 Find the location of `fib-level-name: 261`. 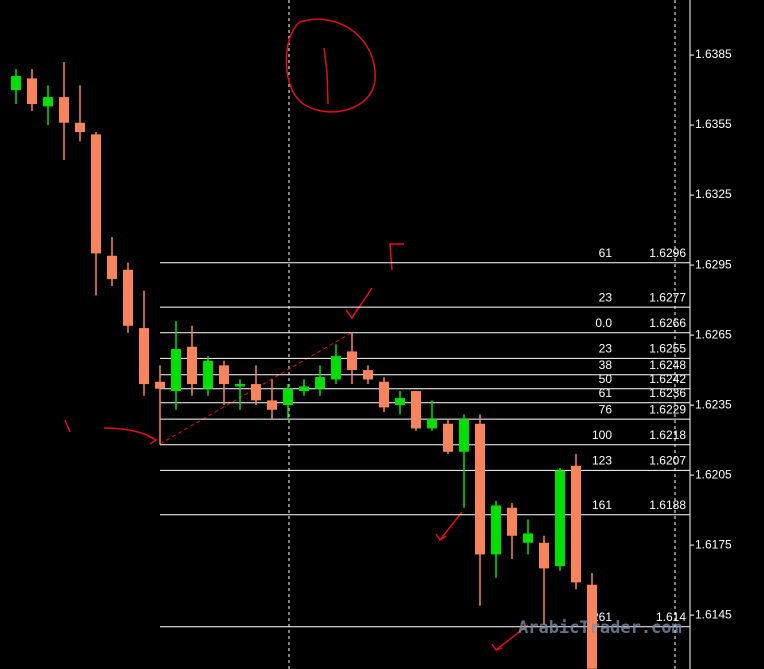

fib-level-name: 261 is located at coordinates (602, 617).